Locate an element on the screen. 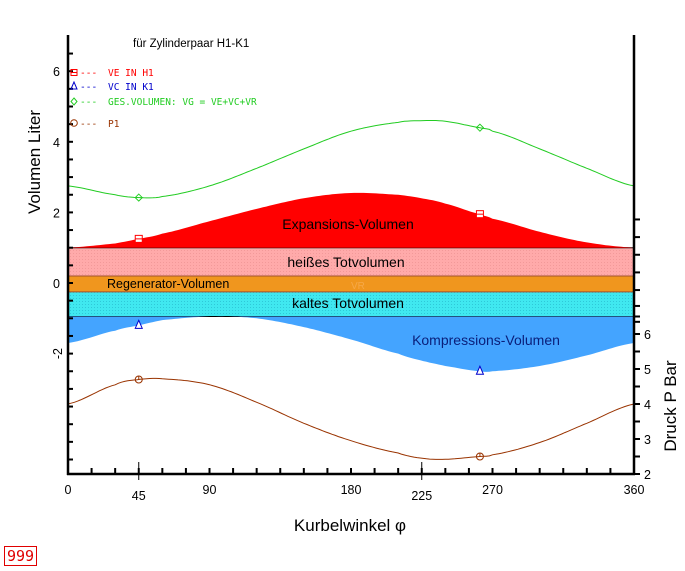  y-right-tick-label: 4 is located at coordinates (647, 405).